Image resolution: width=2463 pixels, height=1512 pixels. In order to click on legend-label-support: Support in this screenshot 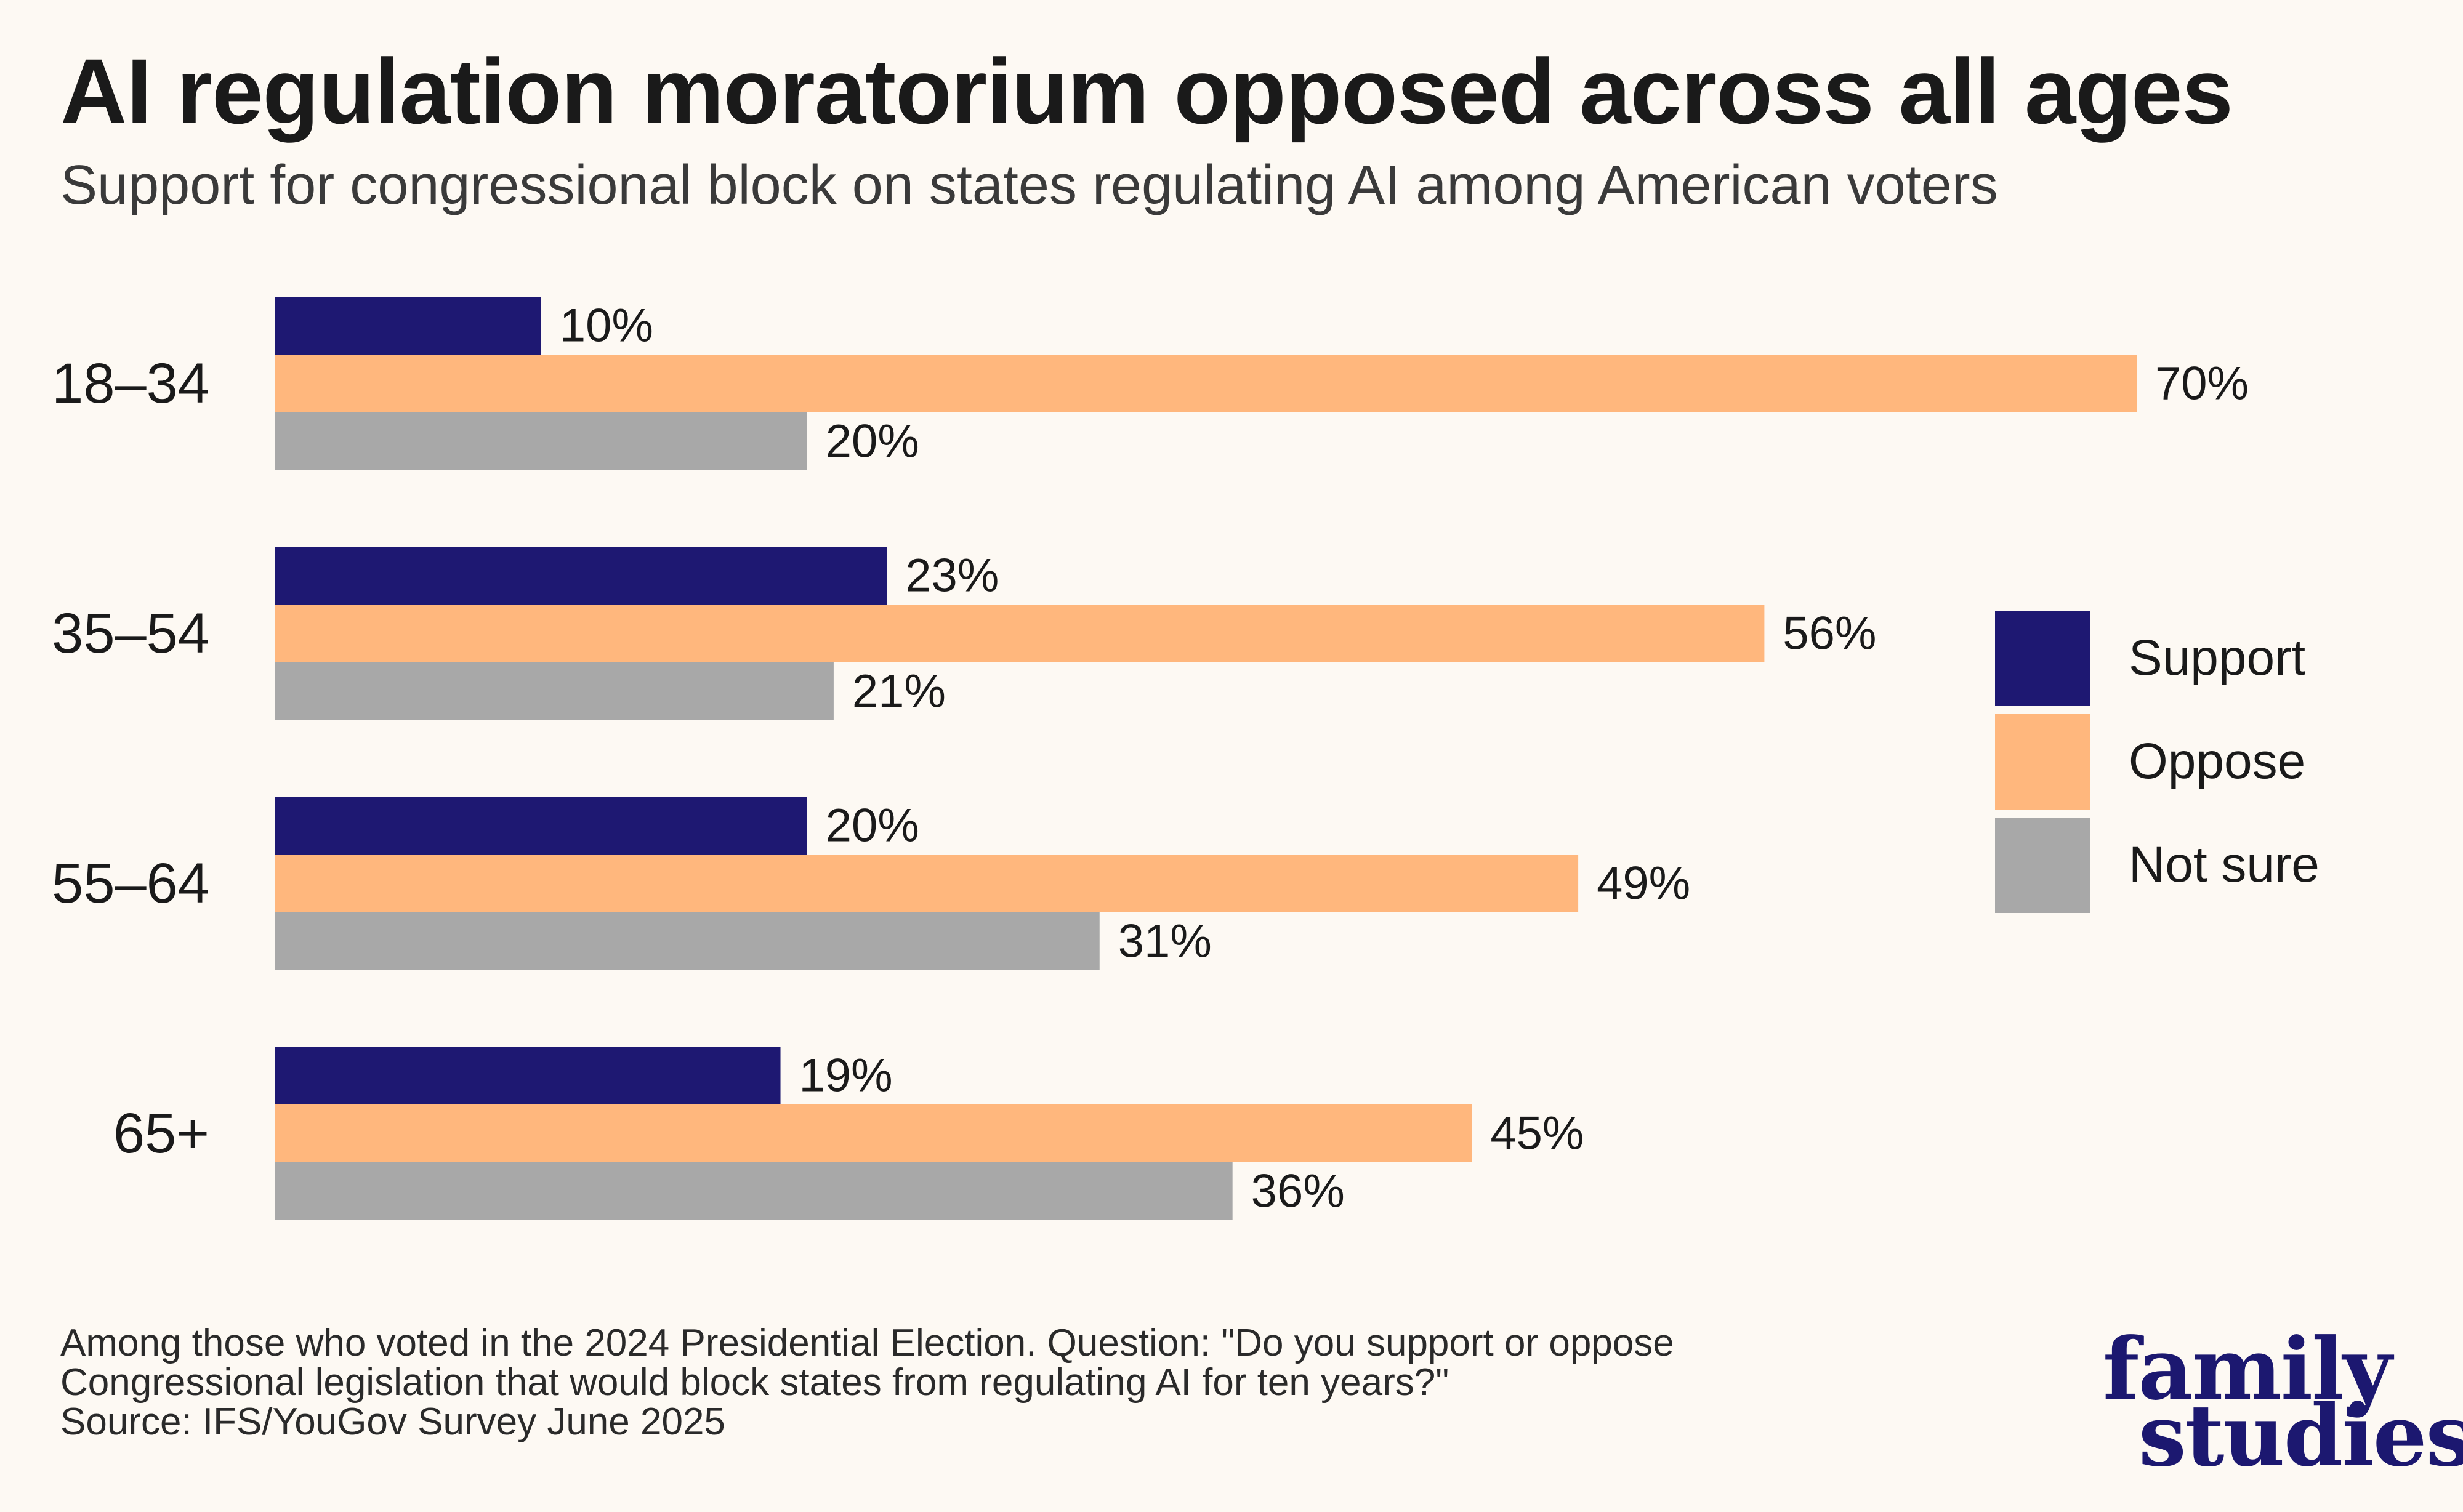, I will do `click(2217, 658)`.